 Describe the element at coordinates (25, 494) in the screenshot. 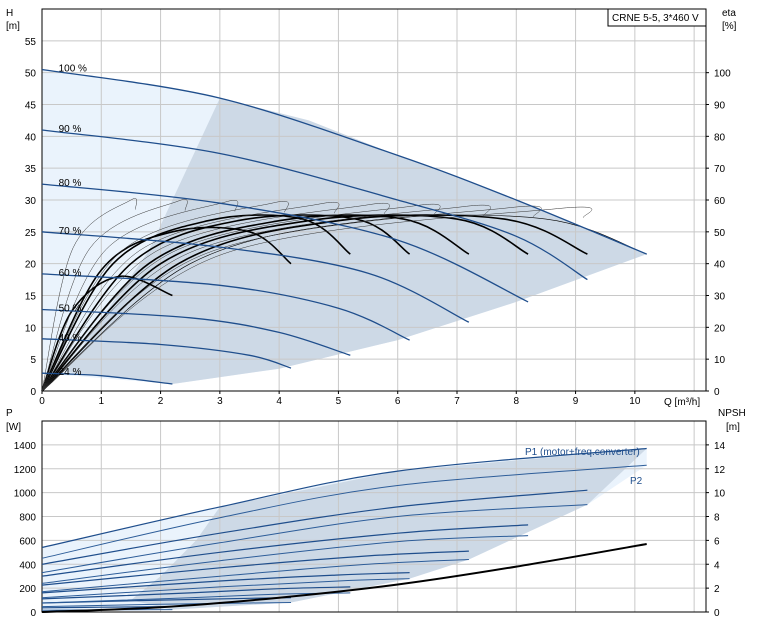

I see `y-left-tick-label: 1000` at that location.